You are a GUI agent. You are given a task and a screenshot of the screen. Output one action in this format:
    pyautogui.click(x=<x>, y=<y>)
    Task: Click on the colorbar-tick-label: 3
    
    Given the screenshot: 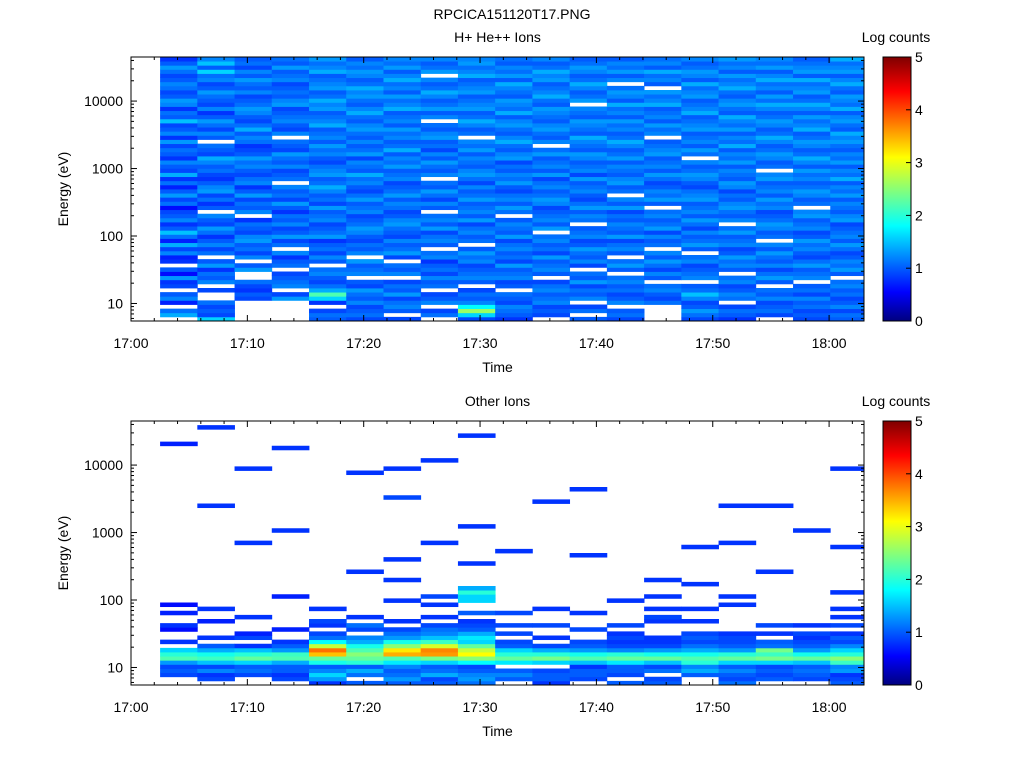 What is the action you would take?
    pyautogui.click(x=919, y=163)
    